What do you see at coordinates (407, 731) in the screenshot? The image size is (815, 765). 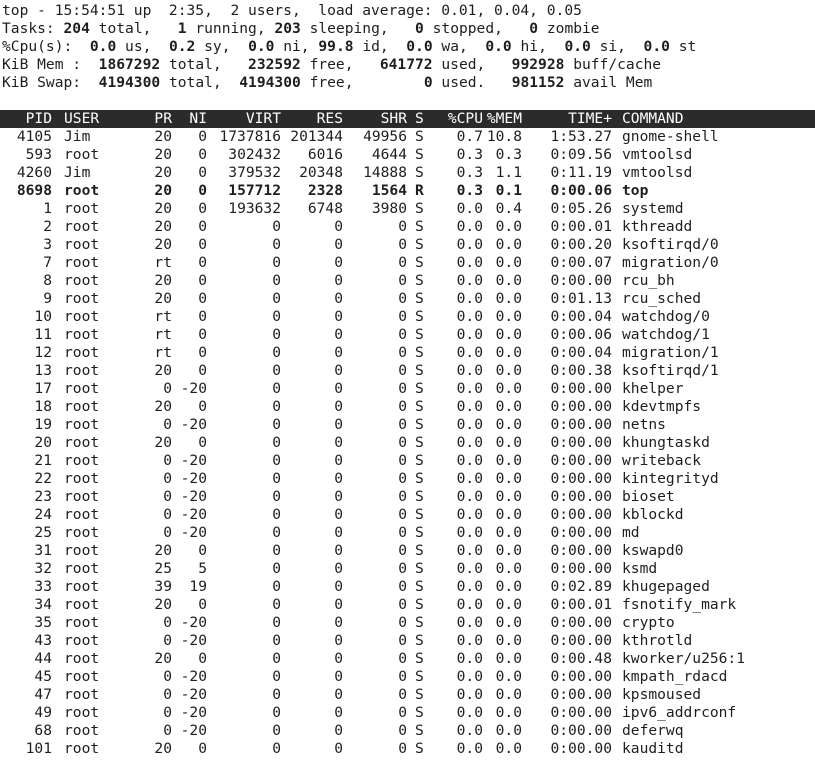 I see `table-row: 68 root 0 -20 0 0 0 S 0.0 0.0 0:00.00 deferwq` at bounding box center [407, 731].